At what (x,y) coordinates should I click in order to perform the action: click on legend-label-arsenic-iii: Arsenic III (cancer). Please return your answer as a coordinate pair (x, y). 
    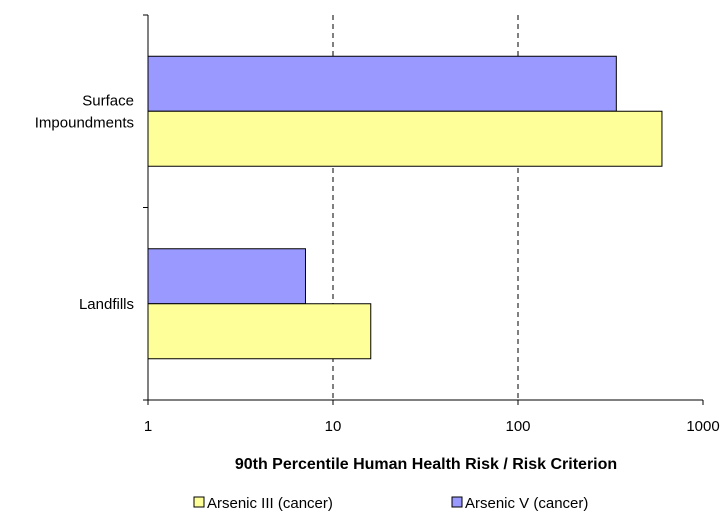
    Looking at the image, I should click on (270, 503).